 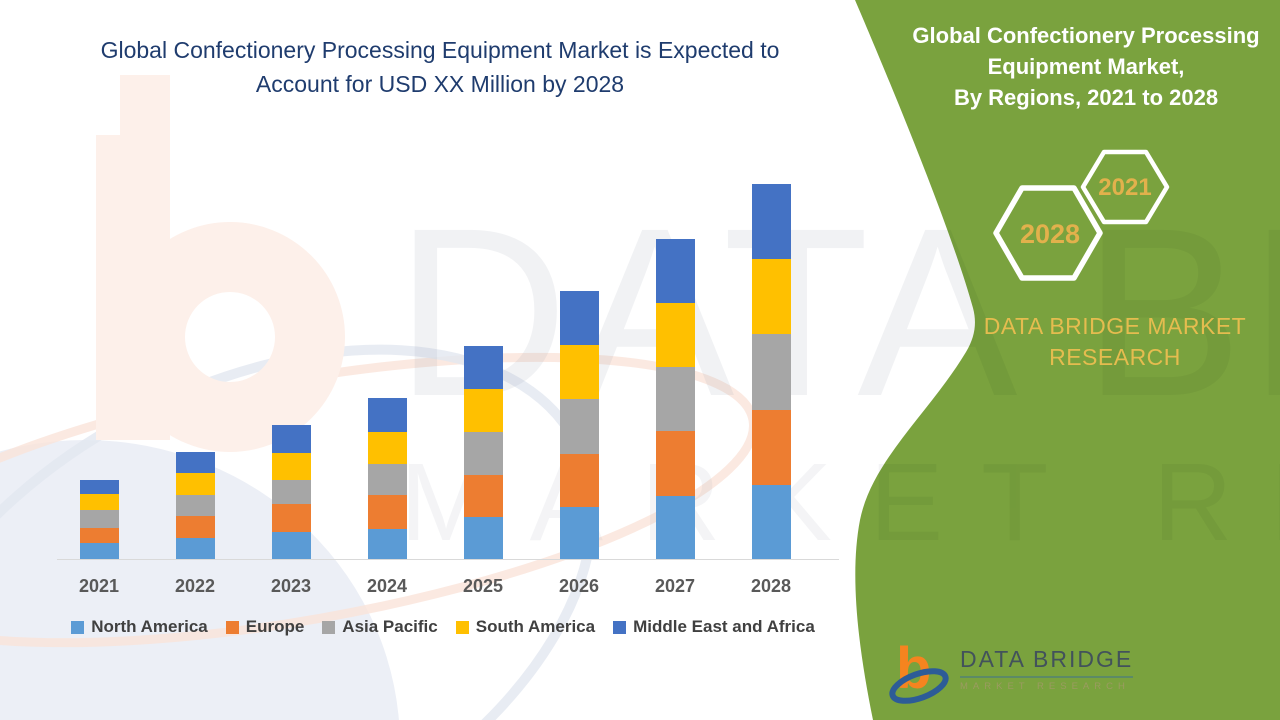 I want to click on bar-segment-2022-north-america, so click(x=195, y=548).